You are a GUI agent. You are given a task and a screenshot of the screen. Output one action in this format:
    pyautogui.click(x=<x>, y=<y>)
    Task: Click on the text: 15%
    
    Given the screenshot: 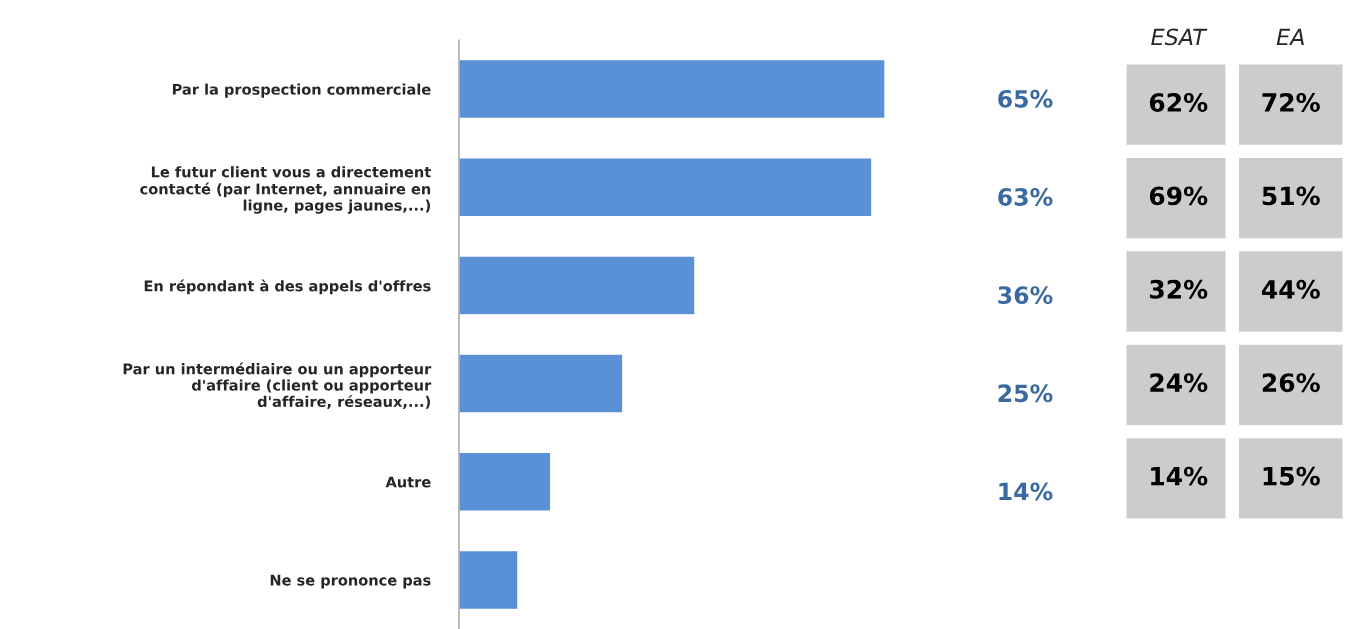 What is the action you would take?
    pyautogui.click(x=1291, y=476)
    